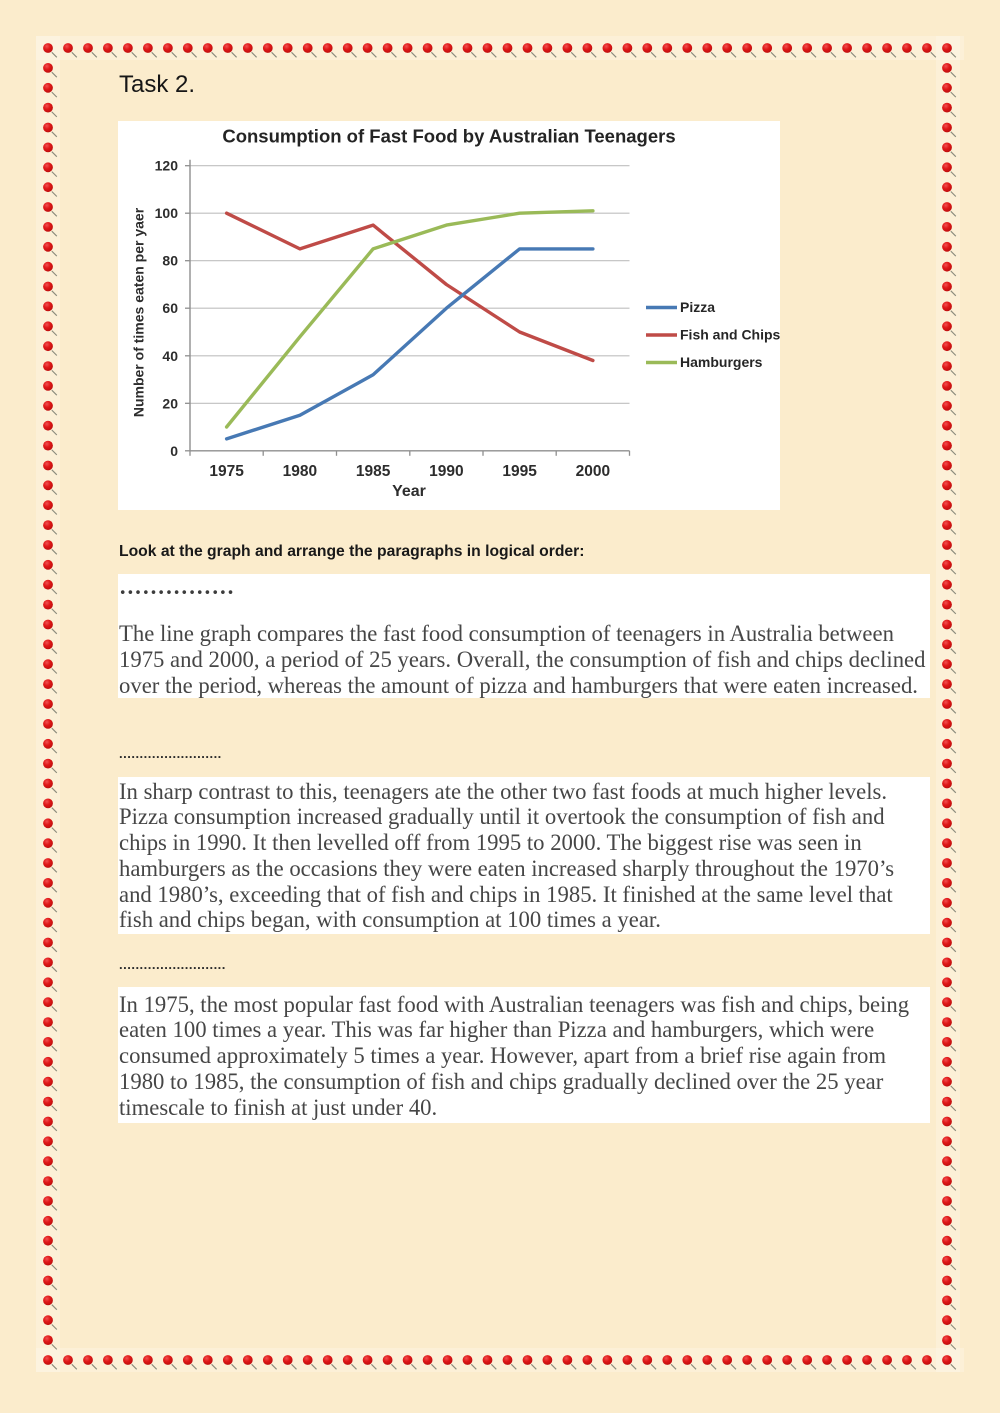  Describe the element at coordinates (170, 356) in the screenshot. I see `svg-text: 40` at that location.